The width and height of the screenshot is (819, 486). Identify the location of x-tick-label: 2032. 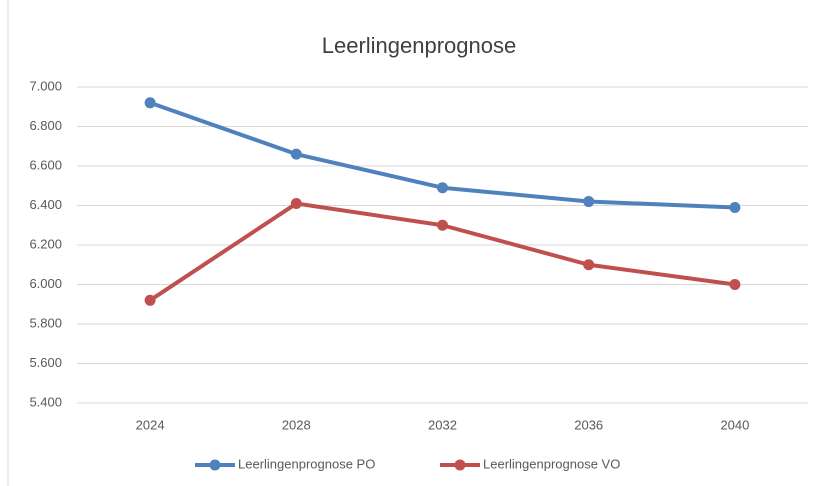
(442, 424).